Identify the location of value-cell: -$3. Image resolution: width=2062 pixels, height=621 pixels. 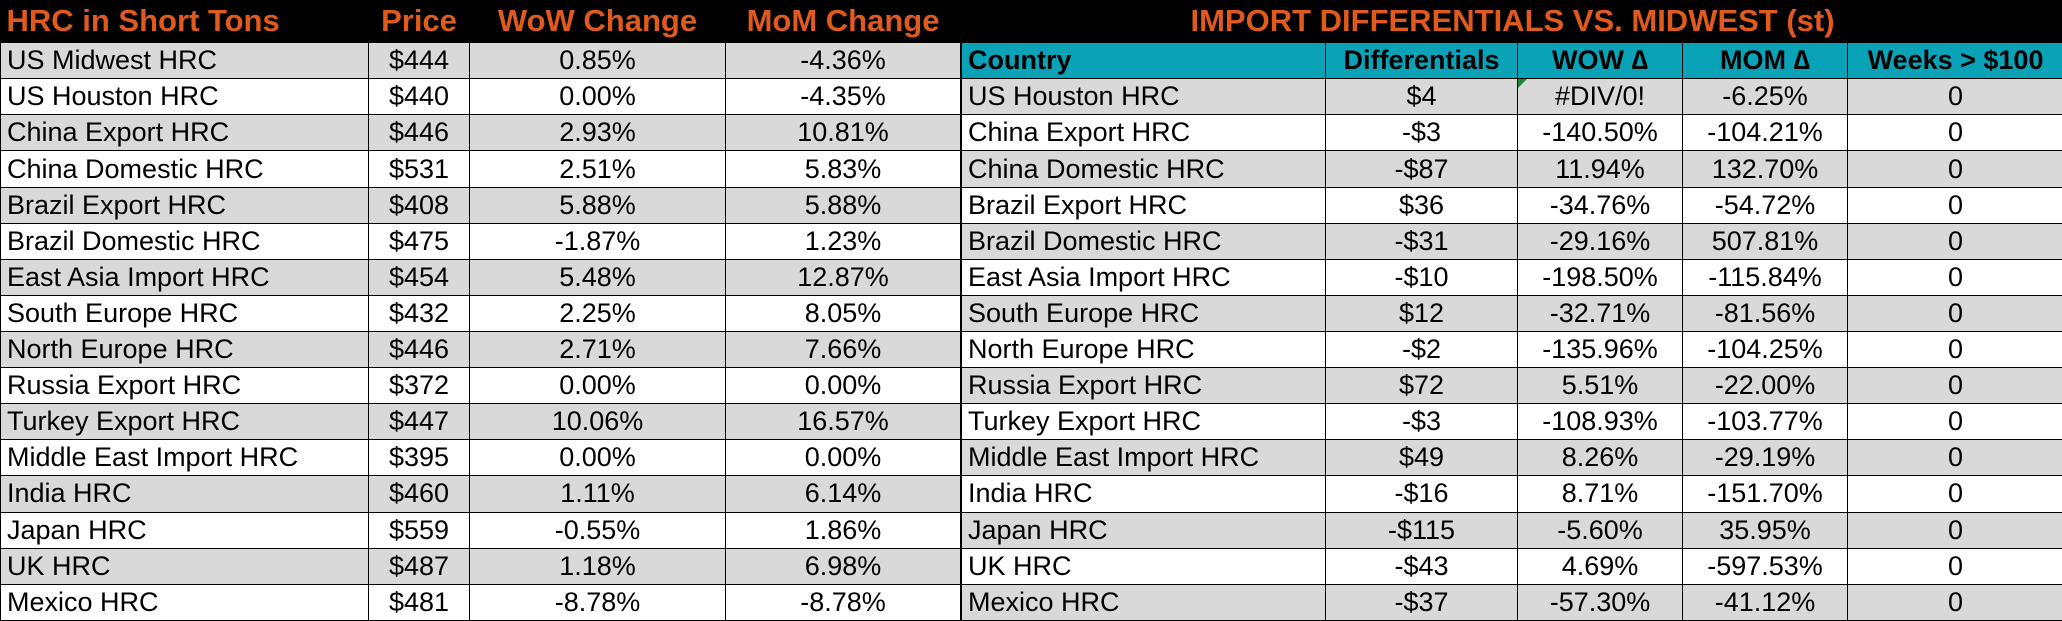
(1421, 422).